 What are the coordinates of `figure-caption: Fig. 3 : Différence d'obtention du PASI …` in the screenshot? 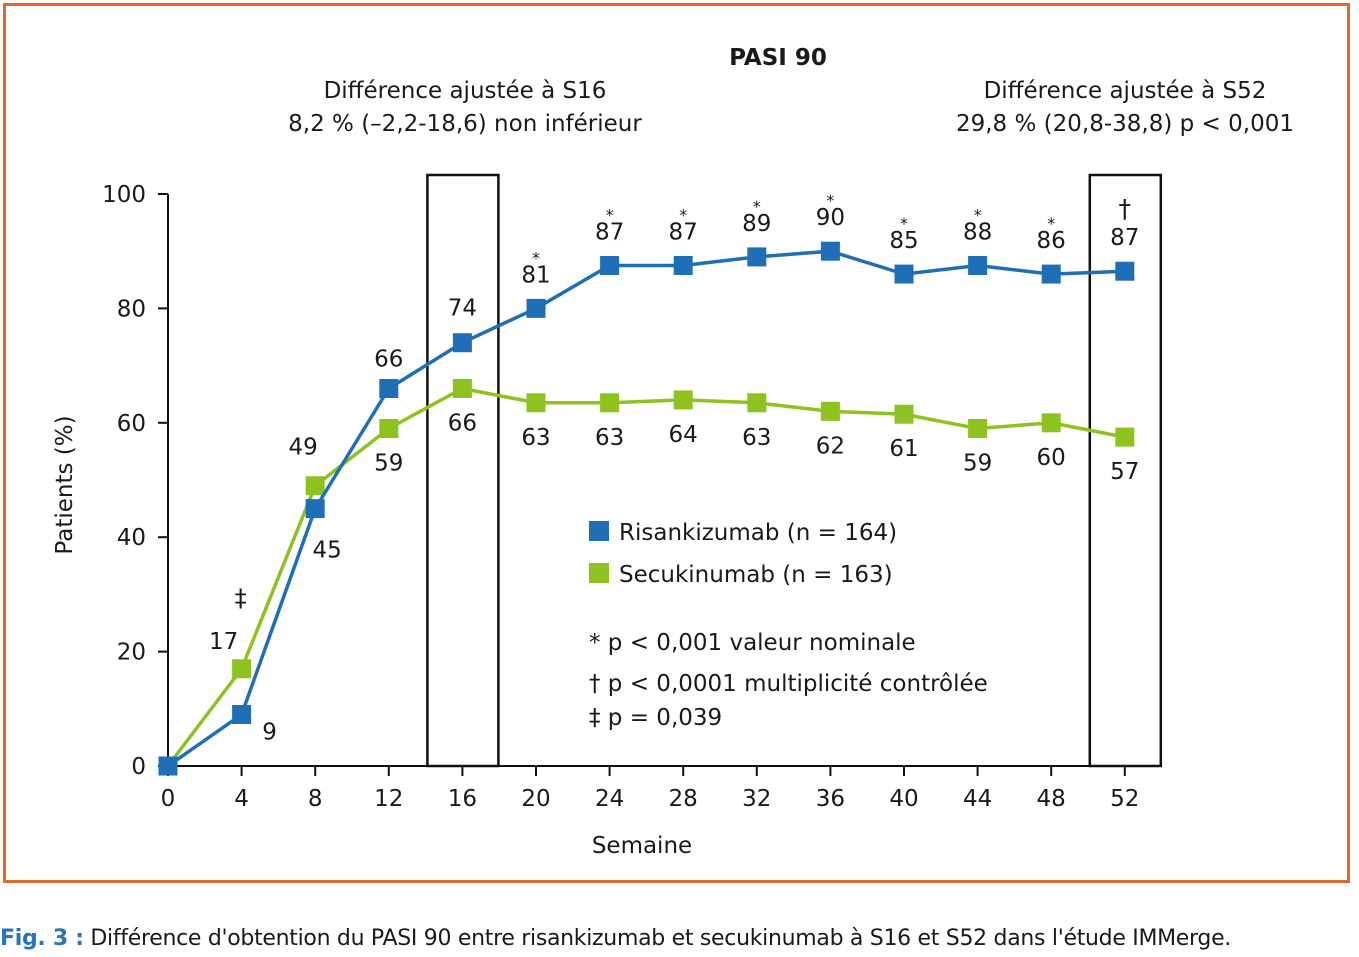 It's located at (679, 938).